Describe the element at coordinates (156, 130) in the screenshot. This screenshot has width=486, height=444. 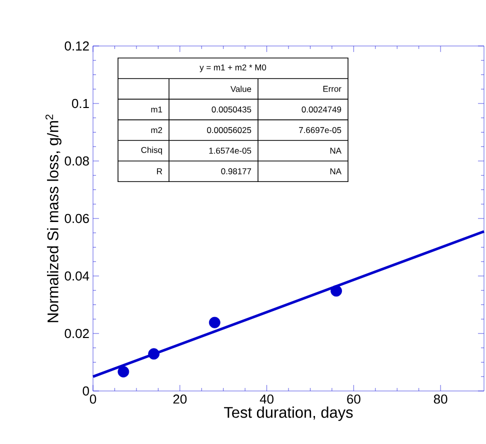
I see `annotation: m2` at that location.